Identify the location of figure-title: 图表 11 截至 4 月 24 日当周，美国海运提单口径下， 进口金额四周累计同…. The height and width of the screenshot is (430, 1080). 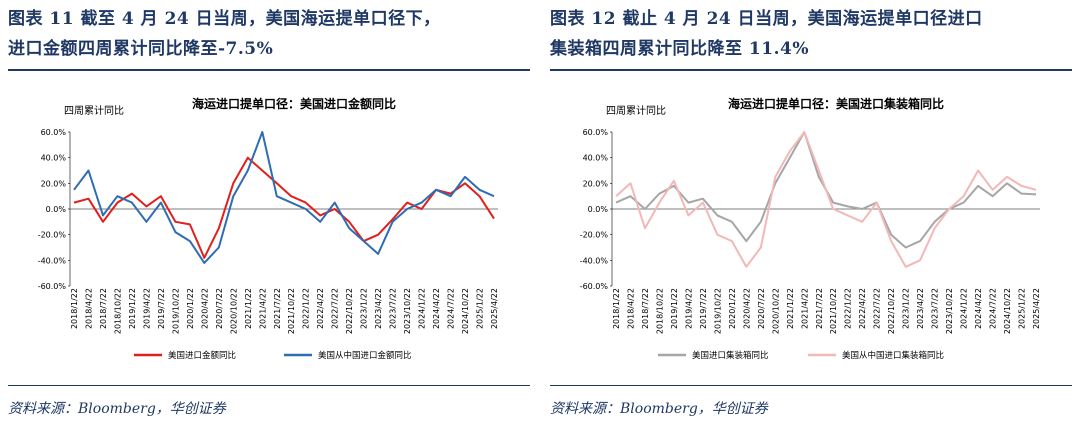
(224, 34).